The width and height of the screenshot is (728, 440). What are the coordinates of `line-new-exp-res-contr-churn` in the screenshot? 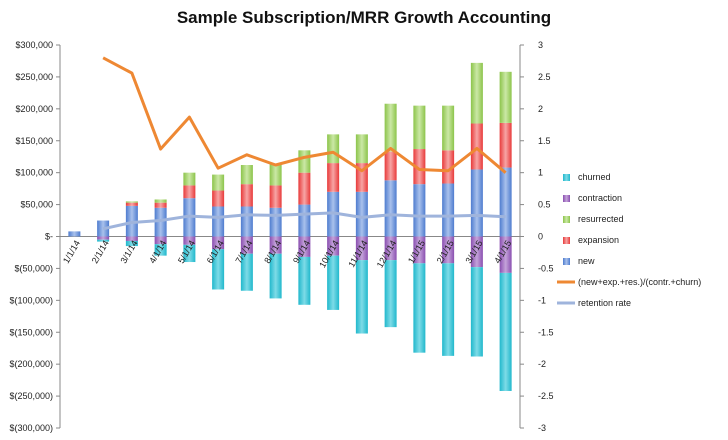 It's located at (304, 115).